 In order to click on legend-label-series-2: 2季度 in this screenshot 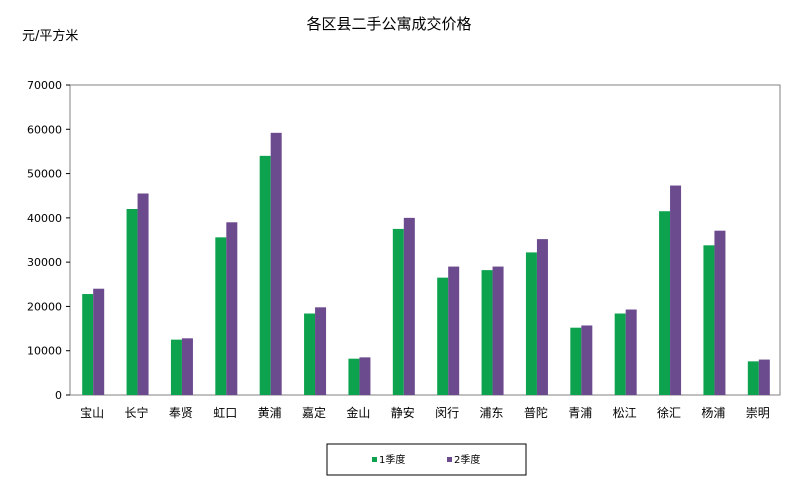, I will do `click(467, 459)`.